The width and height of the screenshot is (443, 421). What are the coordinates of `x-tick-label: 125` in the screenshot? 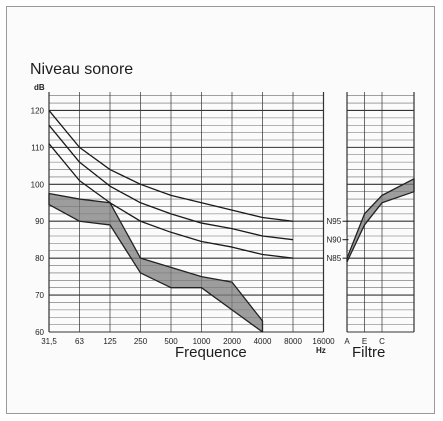 It's located at (110, 341).